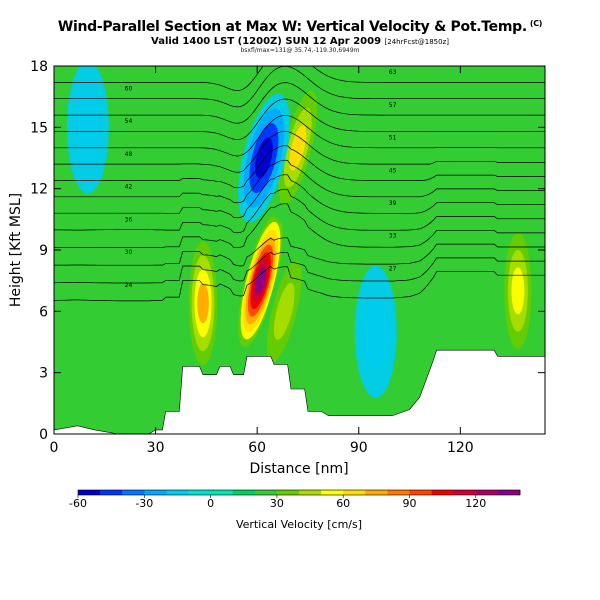 Image resolution: width=600 pixels, height=600 pixels. Describe the element at coordinates (39, 67) in the screenshot. I see `y-tick-label: 18` at that location.